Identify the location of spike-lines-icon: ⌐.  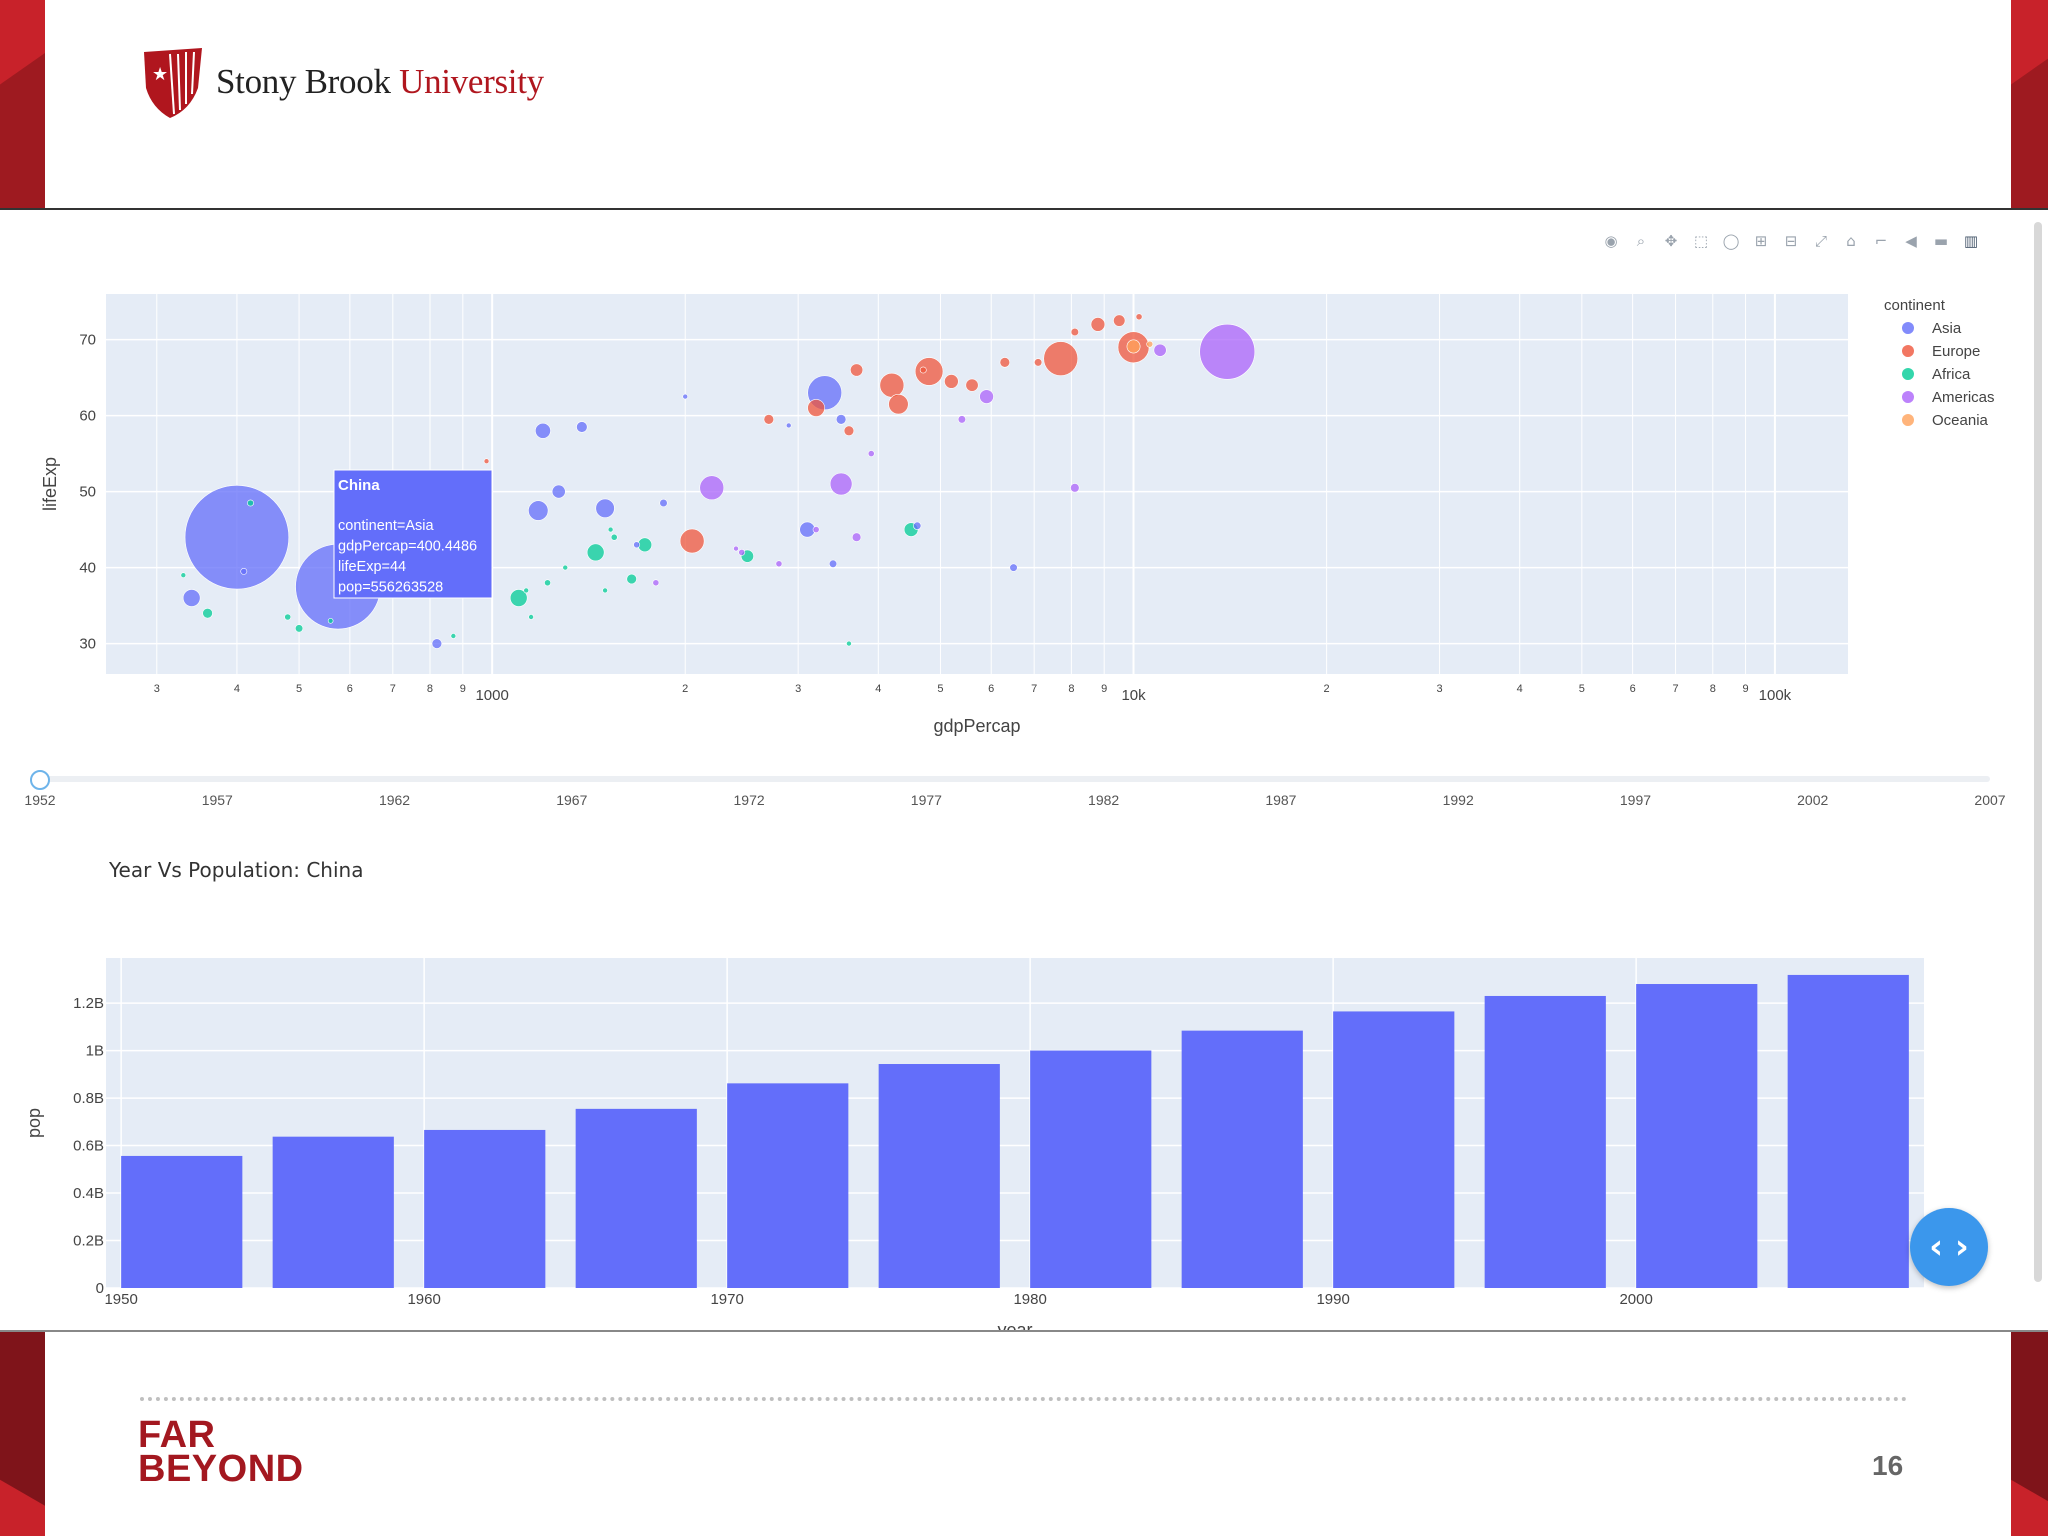
(1881, 241).